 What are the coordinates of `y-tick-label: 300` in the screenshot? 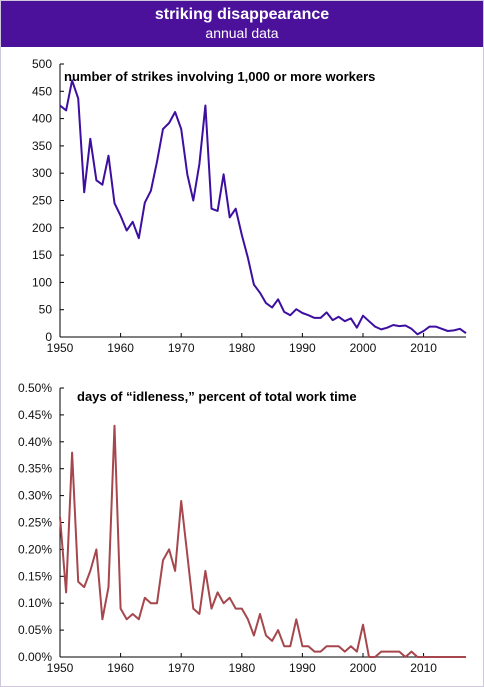 It's located at (42, 173).